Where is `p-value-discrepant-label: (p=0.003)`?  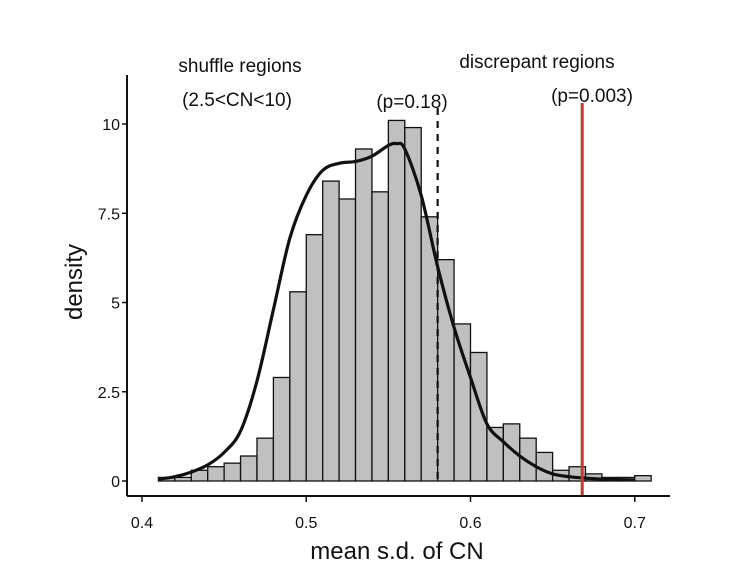
p-value-discrepant-label: (p=0.003) is located at coordinates (592, 96).